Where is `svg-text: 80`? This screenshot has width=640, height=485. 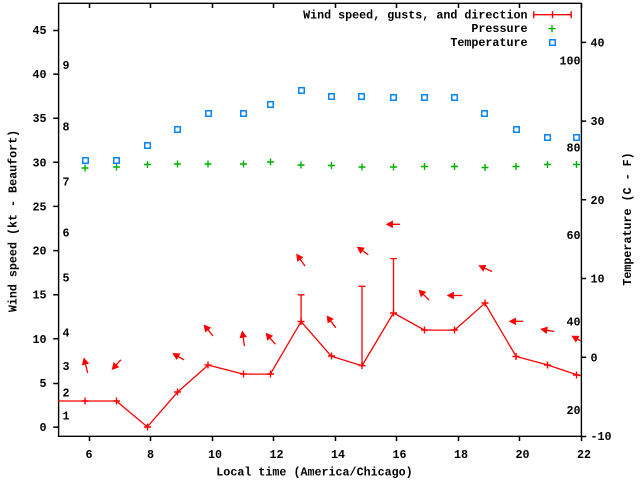
svg-text: 80 is located at coordinates (573, 149).